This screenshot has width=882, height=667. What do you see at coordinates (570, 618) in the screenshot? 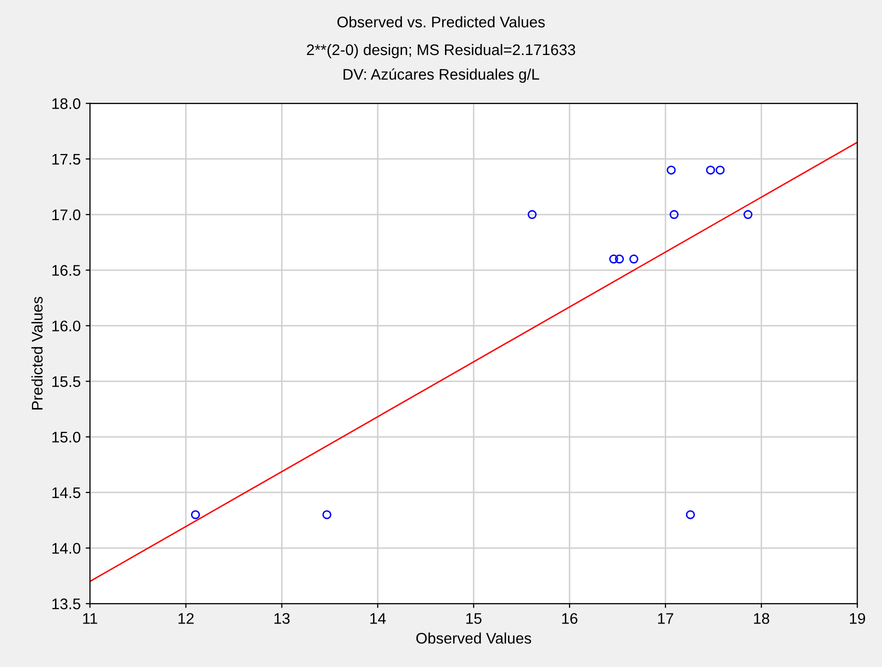
I see `x-tick-label: 16` at bounding box center [570, 618].